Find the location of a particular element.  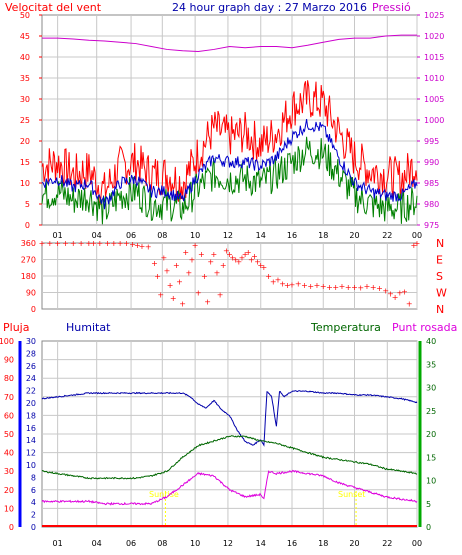

compass-label: N is located at coordinates (440, 243).